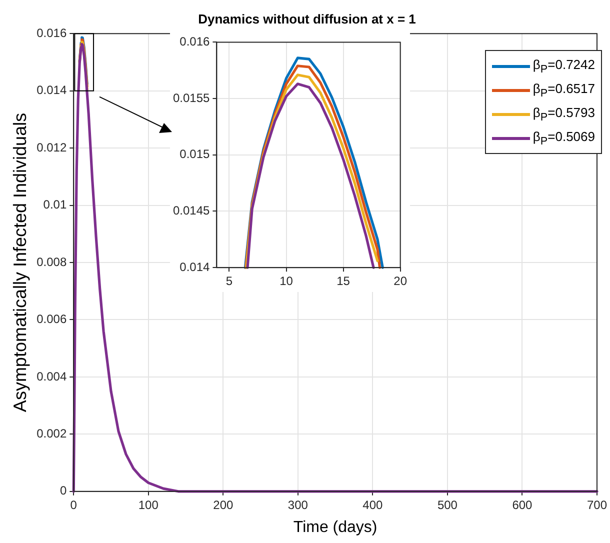  I want to click on y-tick-label: 0.012, so click(51, 147).